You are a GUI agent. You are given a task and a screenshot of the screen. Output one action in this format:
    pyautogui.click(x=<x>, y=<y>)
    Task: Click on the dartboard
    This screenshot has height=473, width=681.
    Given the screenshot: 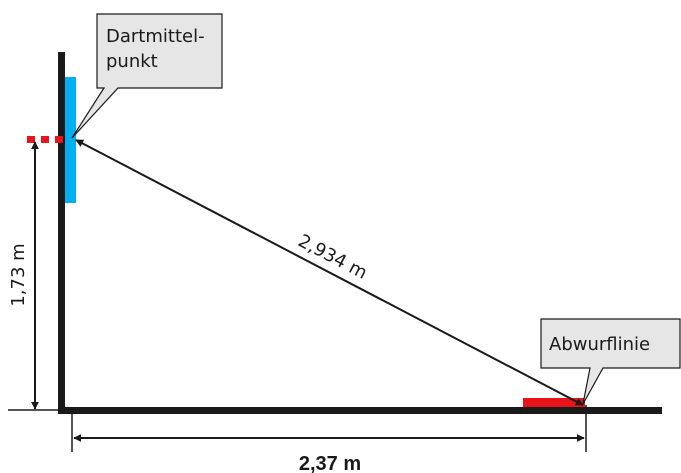 What is the action you would take?
    pyautogui.click(x=70, y=140)
    